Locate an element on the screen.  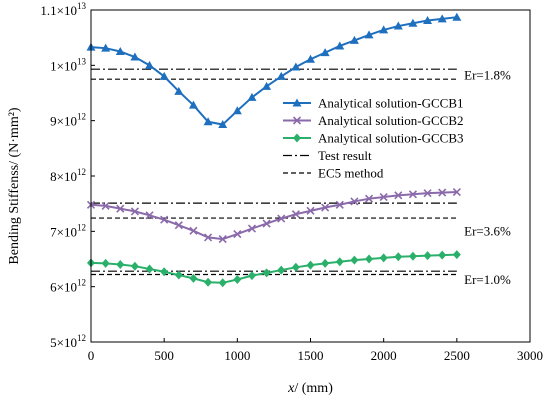
y-tick-mantissa: 9×10 is located at coordinates (63, 121).